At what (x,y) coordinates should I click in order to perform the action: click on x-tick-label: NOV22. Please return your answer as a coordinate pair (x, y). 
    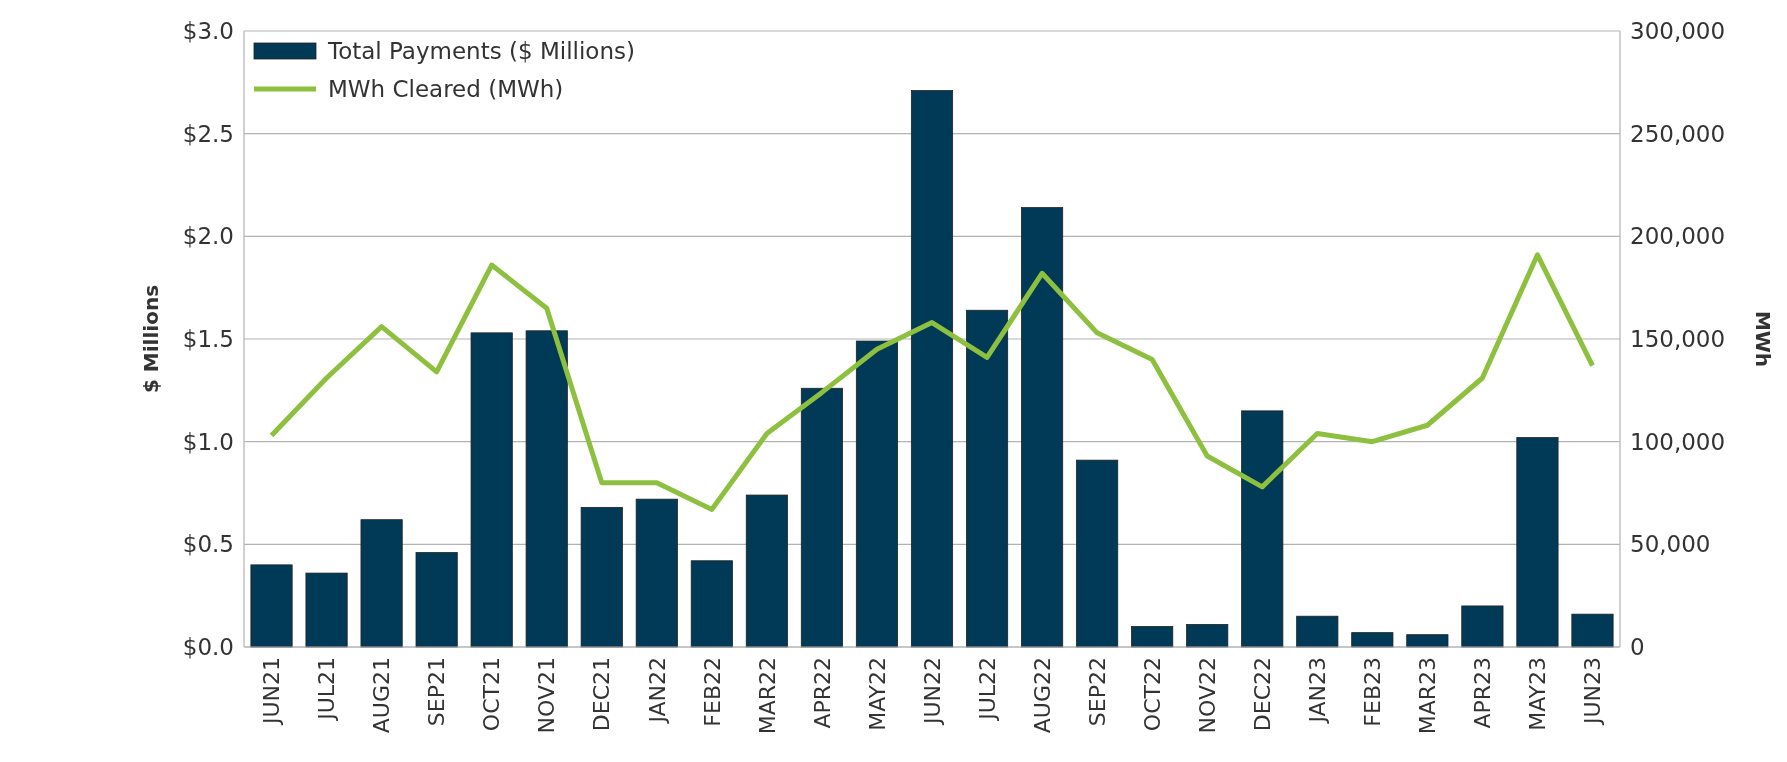
    Looking at the image, I should click on (1207, 695).